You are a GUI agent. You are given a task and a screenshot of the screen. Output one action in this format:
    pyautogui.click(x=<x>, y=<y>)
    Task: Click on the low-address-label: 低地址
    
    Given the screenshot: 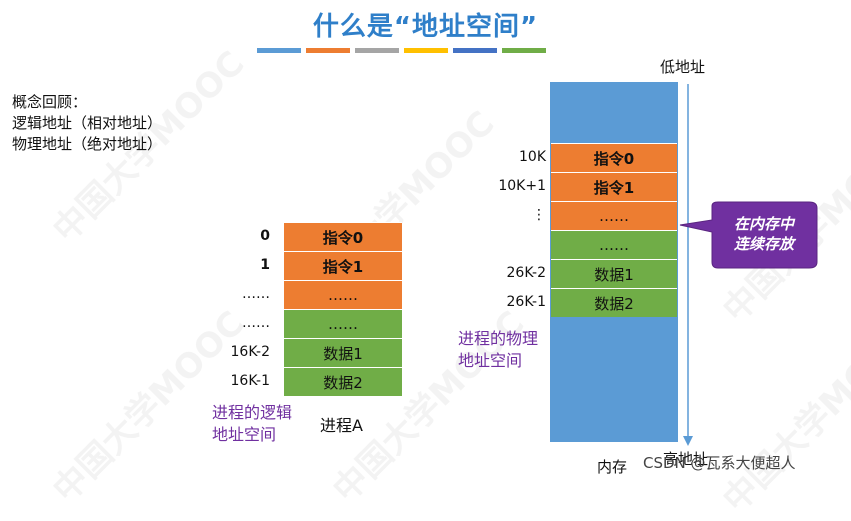 What is the action you would take?
    pyautogui.click(x=683, y=67)
    